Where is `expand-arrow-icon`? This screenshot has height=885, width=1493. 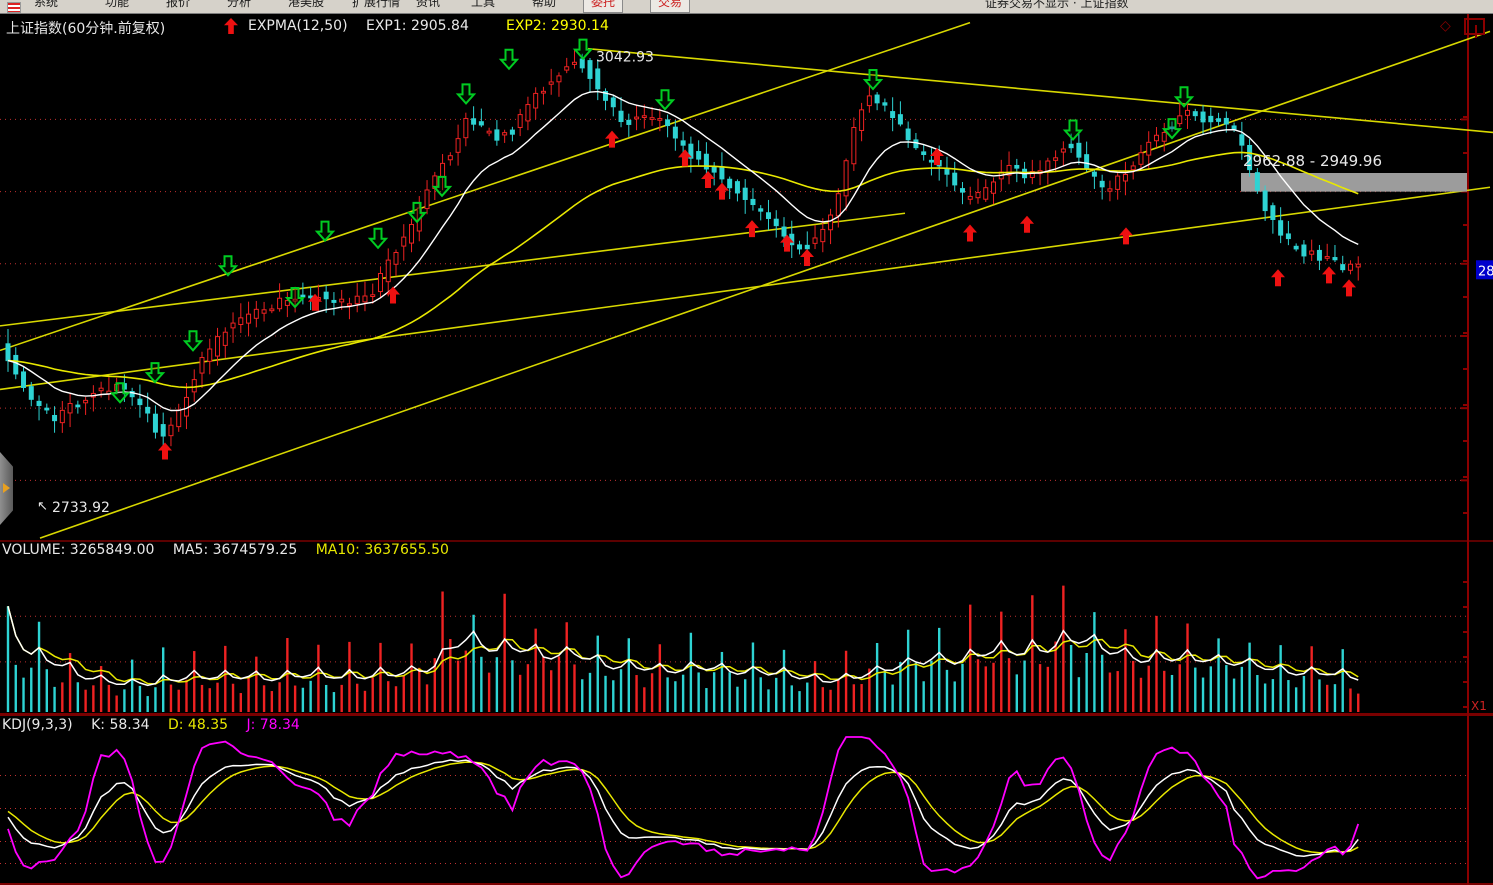
expand-arrow-icon is located at coordinates (6, 488).